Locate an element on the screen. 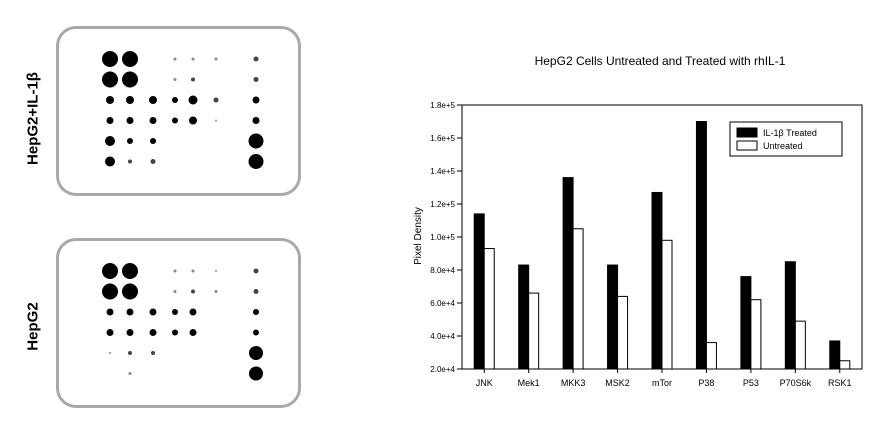 This screenshot has height=432, width=873. x-tick-label: MKK3 is located at coordinates (573, 383).